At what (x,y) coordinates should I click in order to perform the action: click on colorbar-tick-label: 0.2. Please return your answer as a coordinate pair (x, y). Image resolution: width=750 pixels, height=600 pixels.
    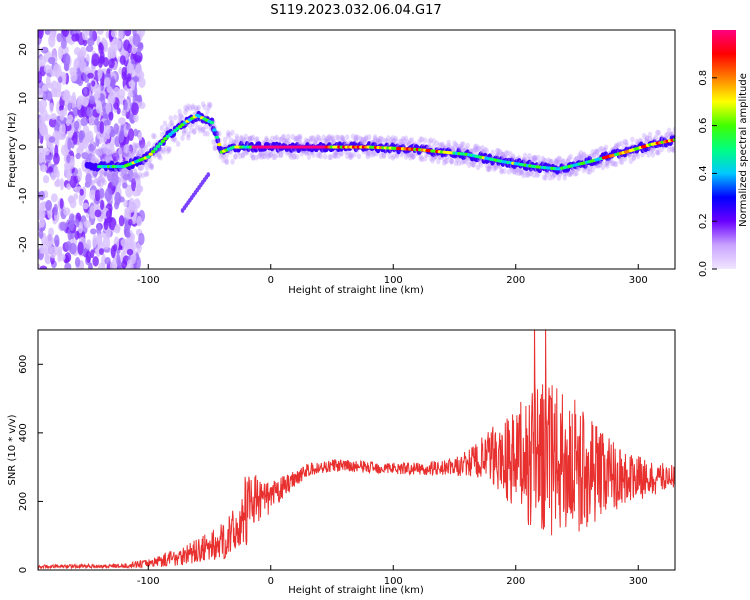
    Looking at the image, I should click on (703, 221).